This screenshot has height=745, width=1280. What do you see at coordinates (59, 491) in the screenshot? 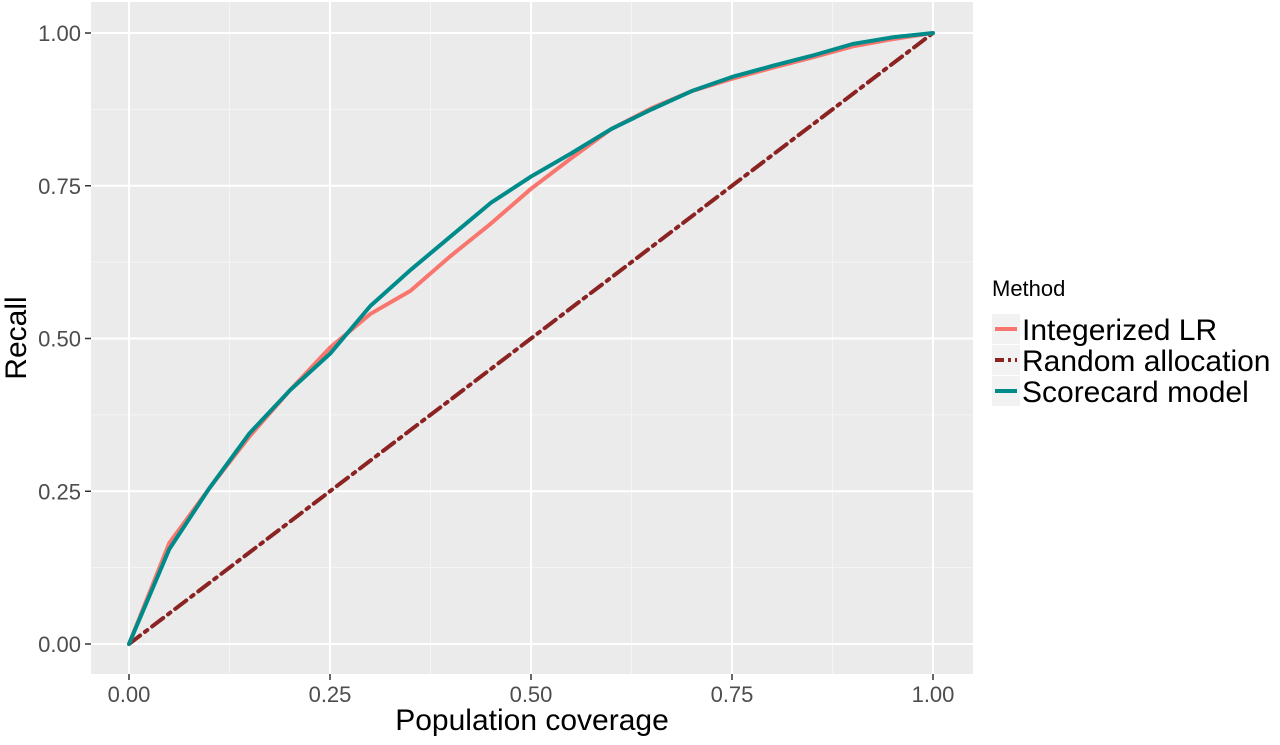
I see `y-tick-label: 0.25` at bounding box center [59, 491].